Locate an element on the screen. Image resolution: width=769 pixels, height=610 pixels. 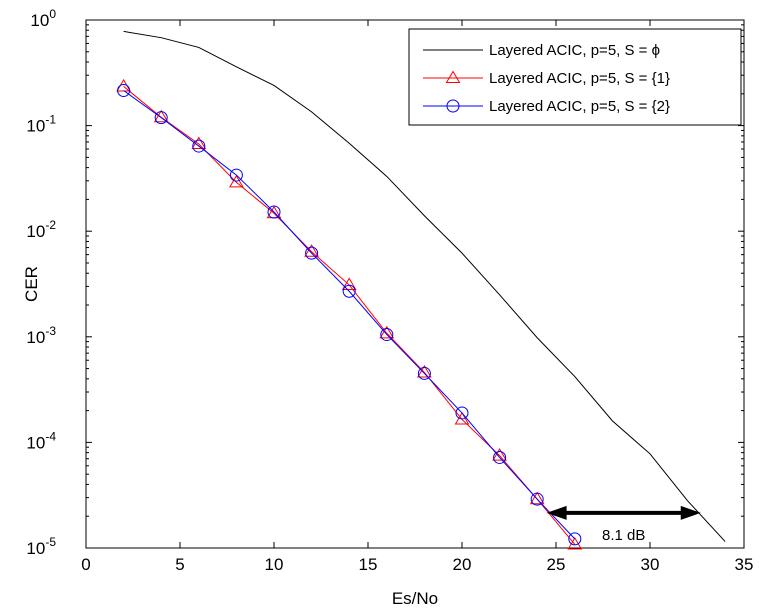
annotation-arrowhead-right is located at coordinates (690, 512).